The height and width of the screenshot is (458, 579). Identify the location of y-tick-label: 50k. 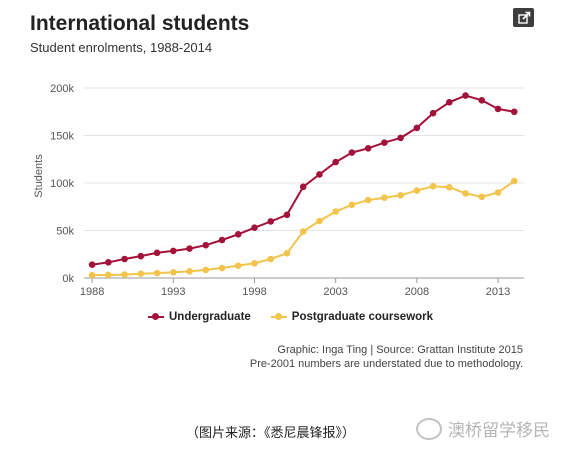
(65, 232).